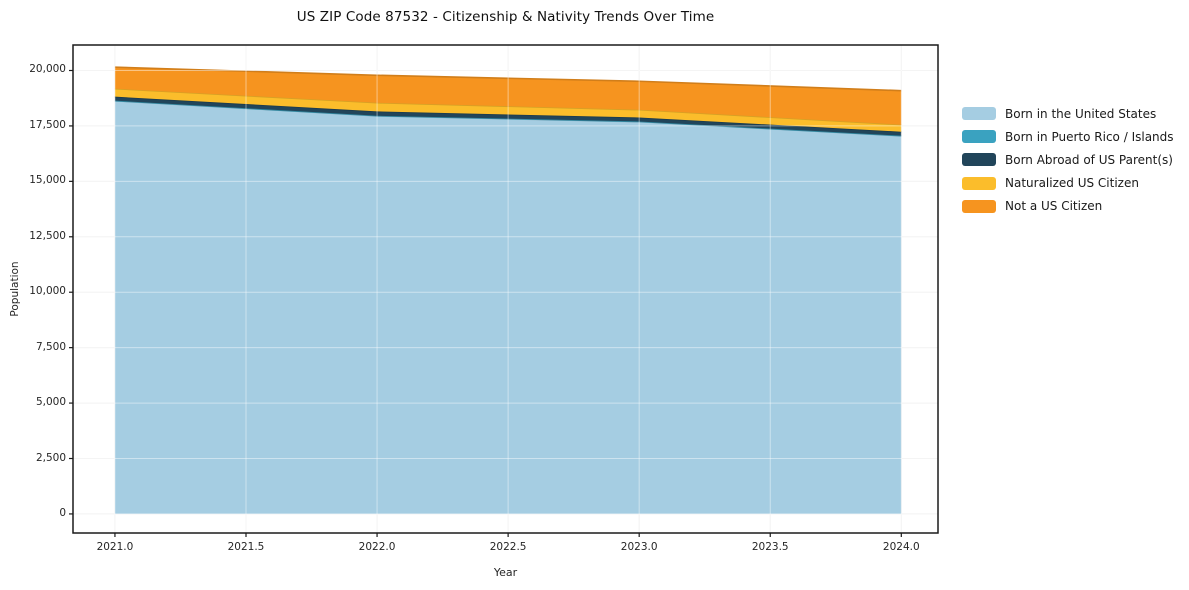  I want to click on x-tick-label: 2022.5, so click(508, 547).